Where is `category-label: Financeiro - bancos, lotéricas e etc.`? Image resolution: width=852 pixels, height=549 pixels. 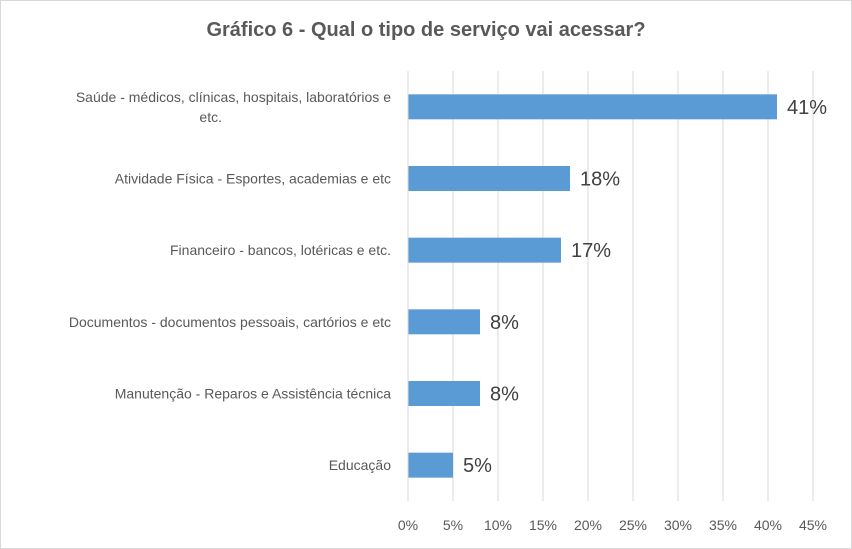 category-label: Financeiro - bancos, lotéricas e etc. is located at coordinates (280, 250).